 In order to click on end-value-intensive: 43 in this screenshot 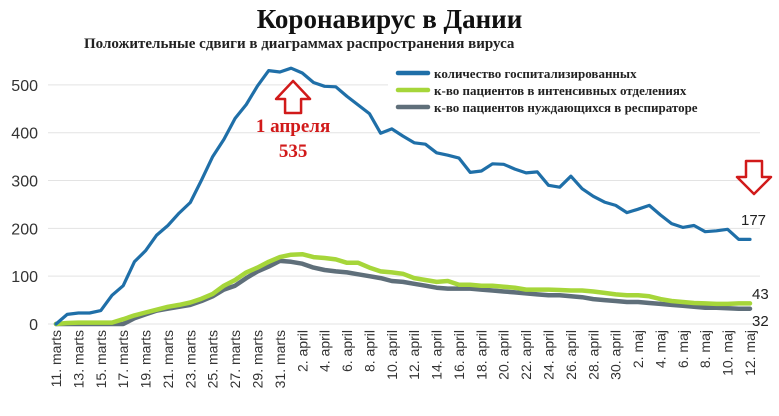, I will do `click(760, 294)`.